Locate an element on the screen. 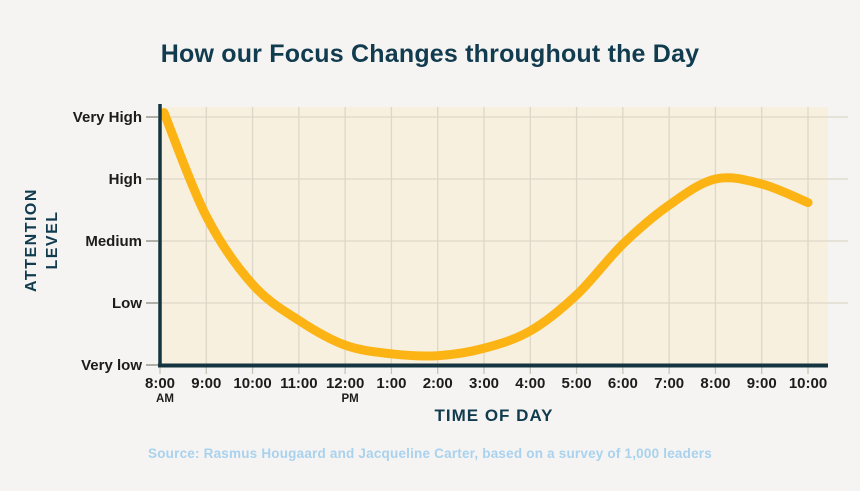 The height and width of the screenshot is (491, 860). x-tick-label: 6:00 is located at coordinates (623, 383).